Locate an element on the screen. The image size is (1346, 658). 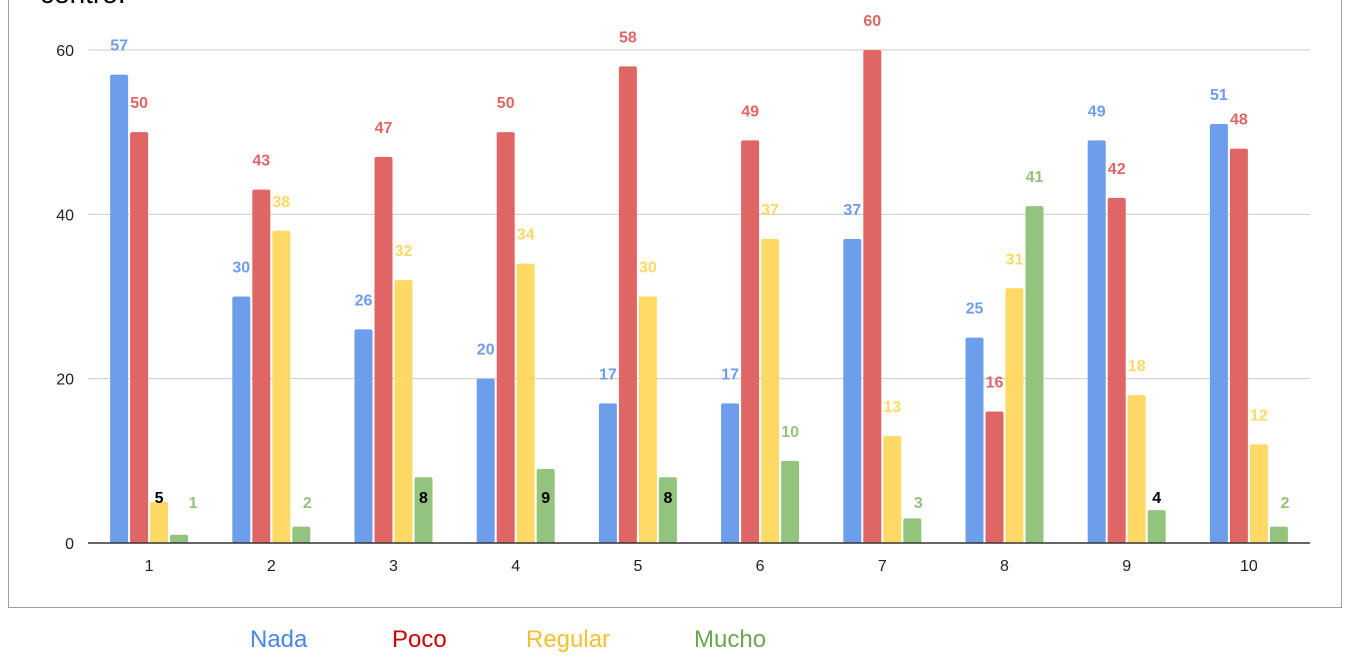
data-label: 1 is located at coordinates (193, 503).